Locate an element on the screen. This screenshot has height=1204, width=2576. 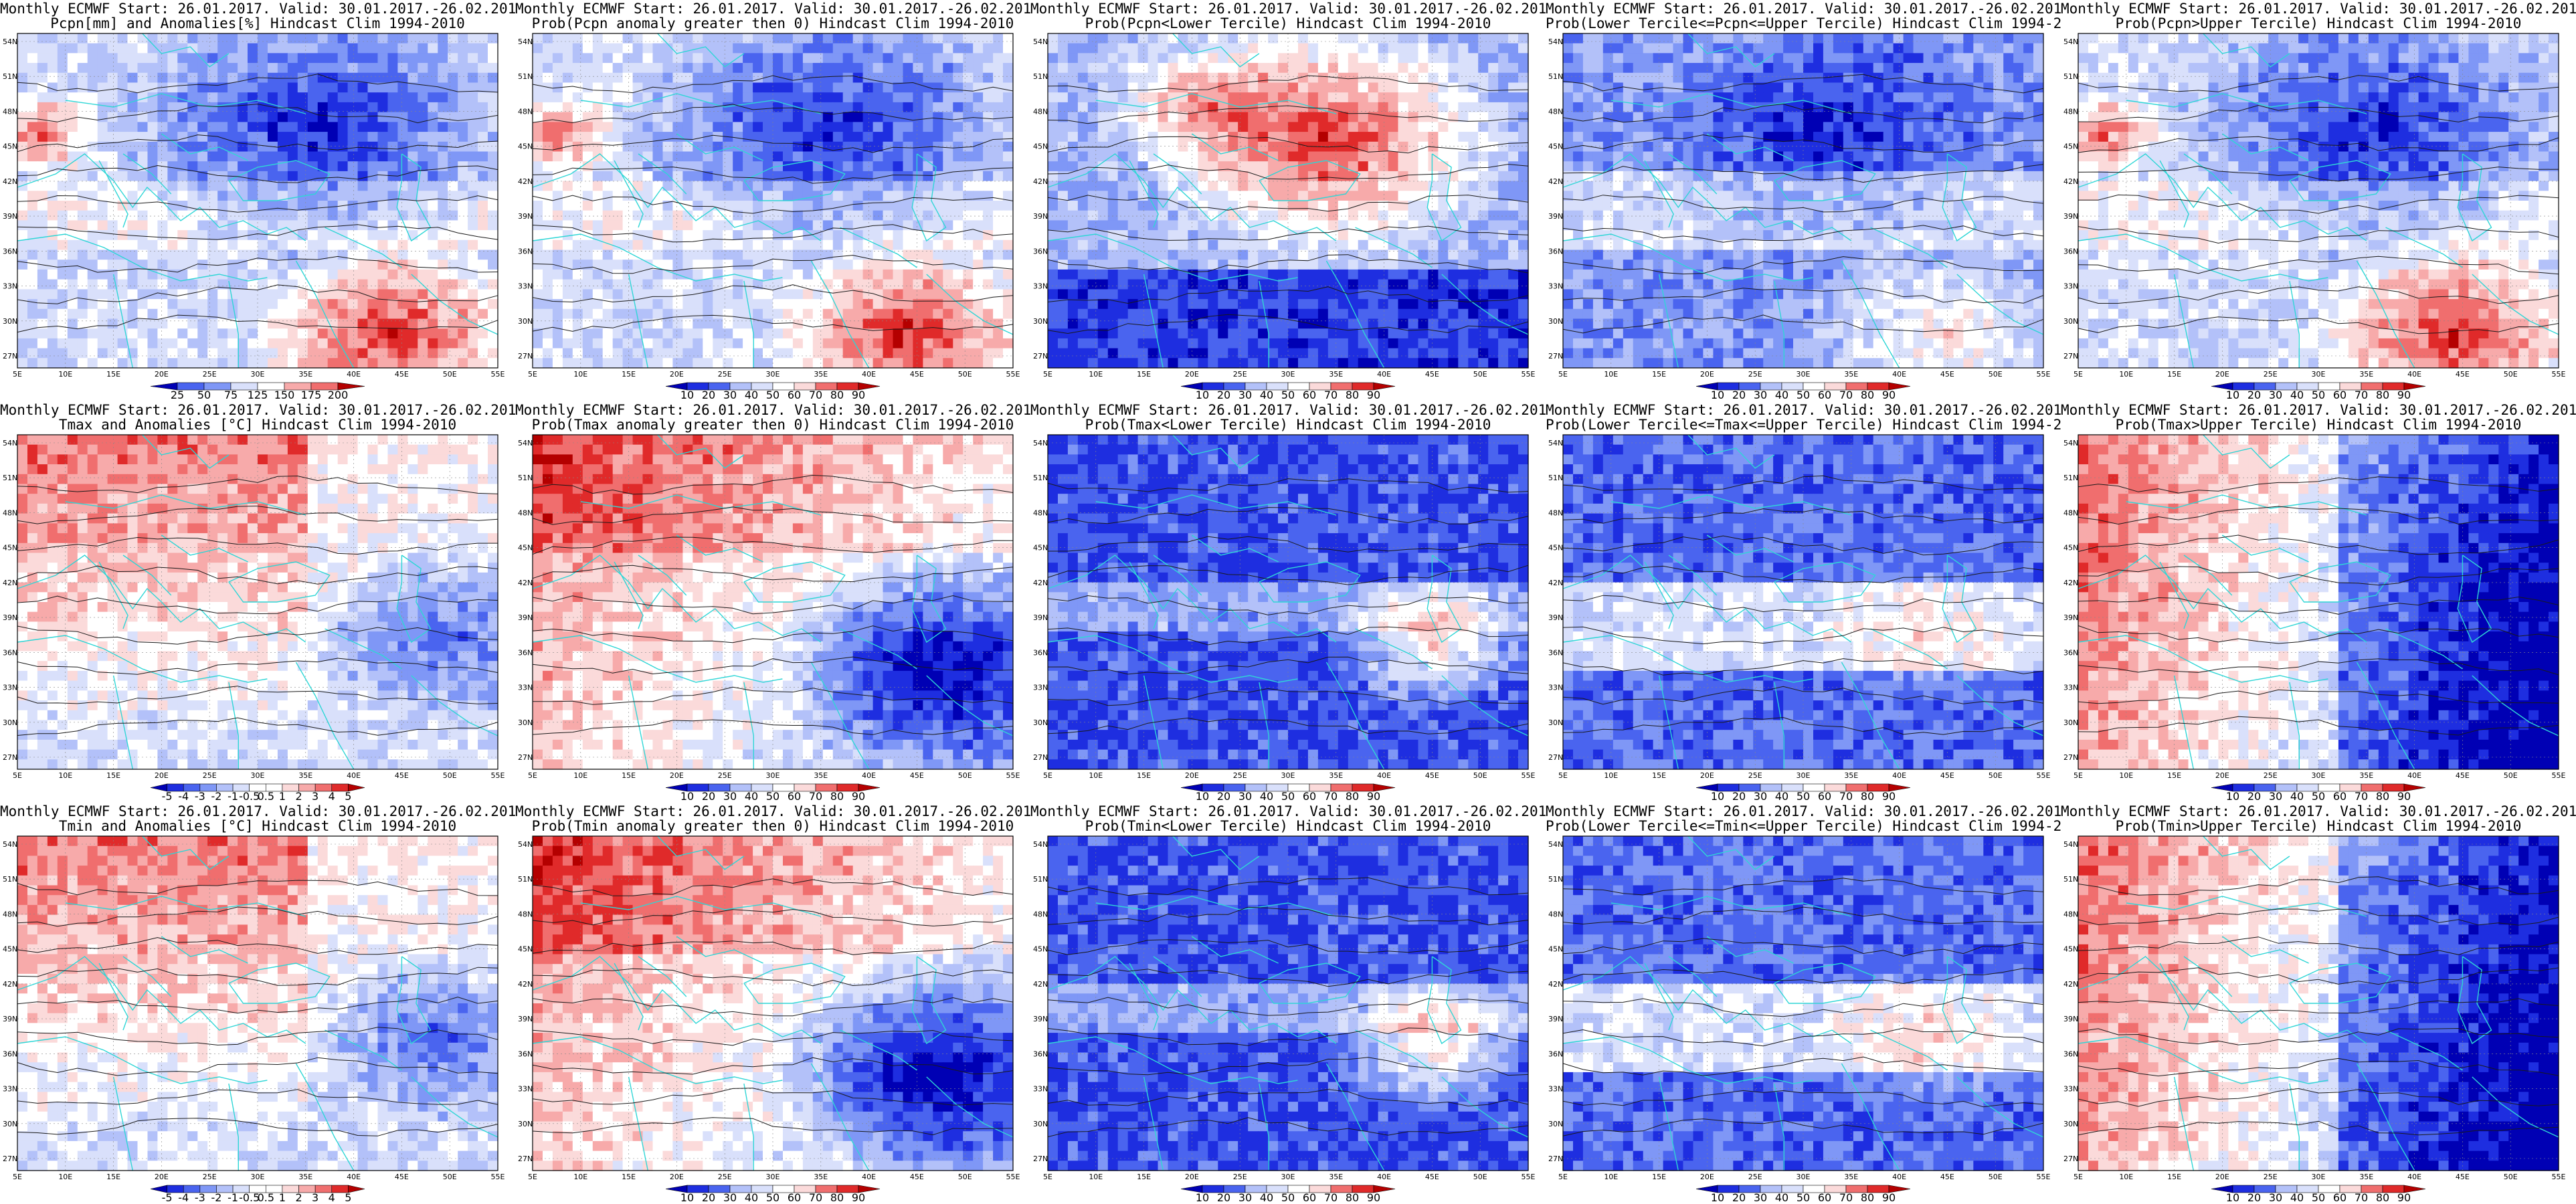
shaded-field is located at coordinates (1803, 602).